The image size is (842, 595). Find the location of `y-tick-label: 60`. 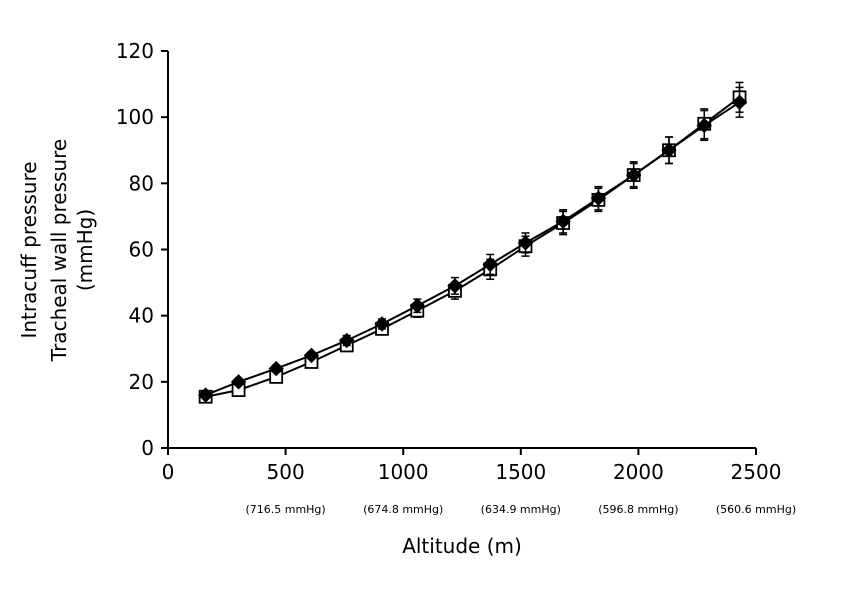

y-tick-label: 60 is located at coordinates (141, 250).